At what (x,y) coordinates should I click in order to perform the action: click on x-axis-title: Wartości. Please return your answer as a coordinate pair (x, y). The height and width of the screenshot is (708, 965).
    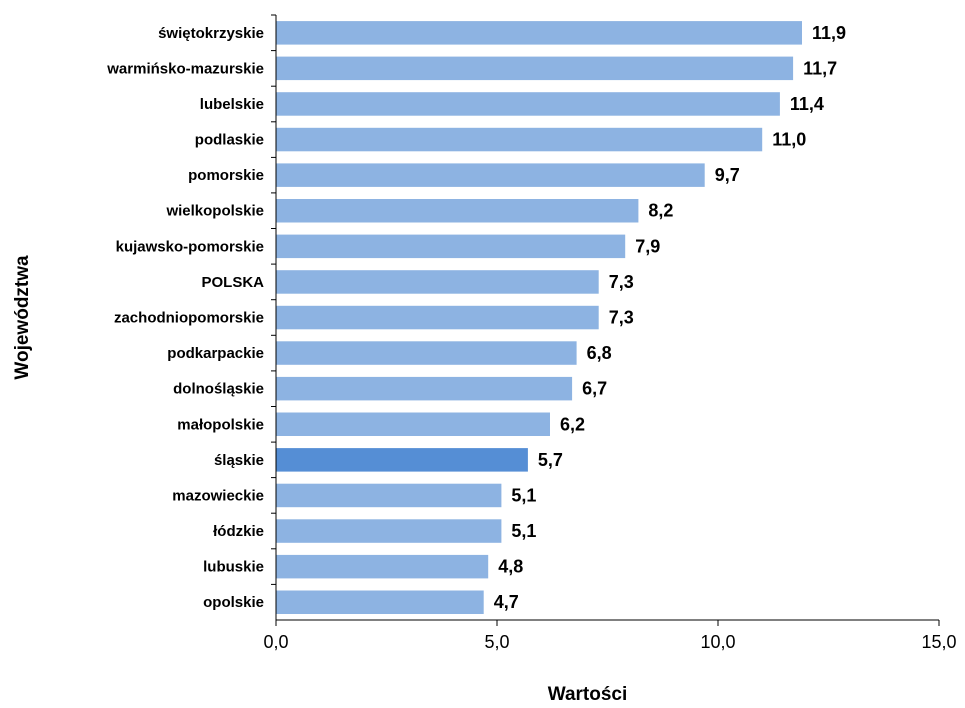
    Looking at the image, I should click on (588, 694).